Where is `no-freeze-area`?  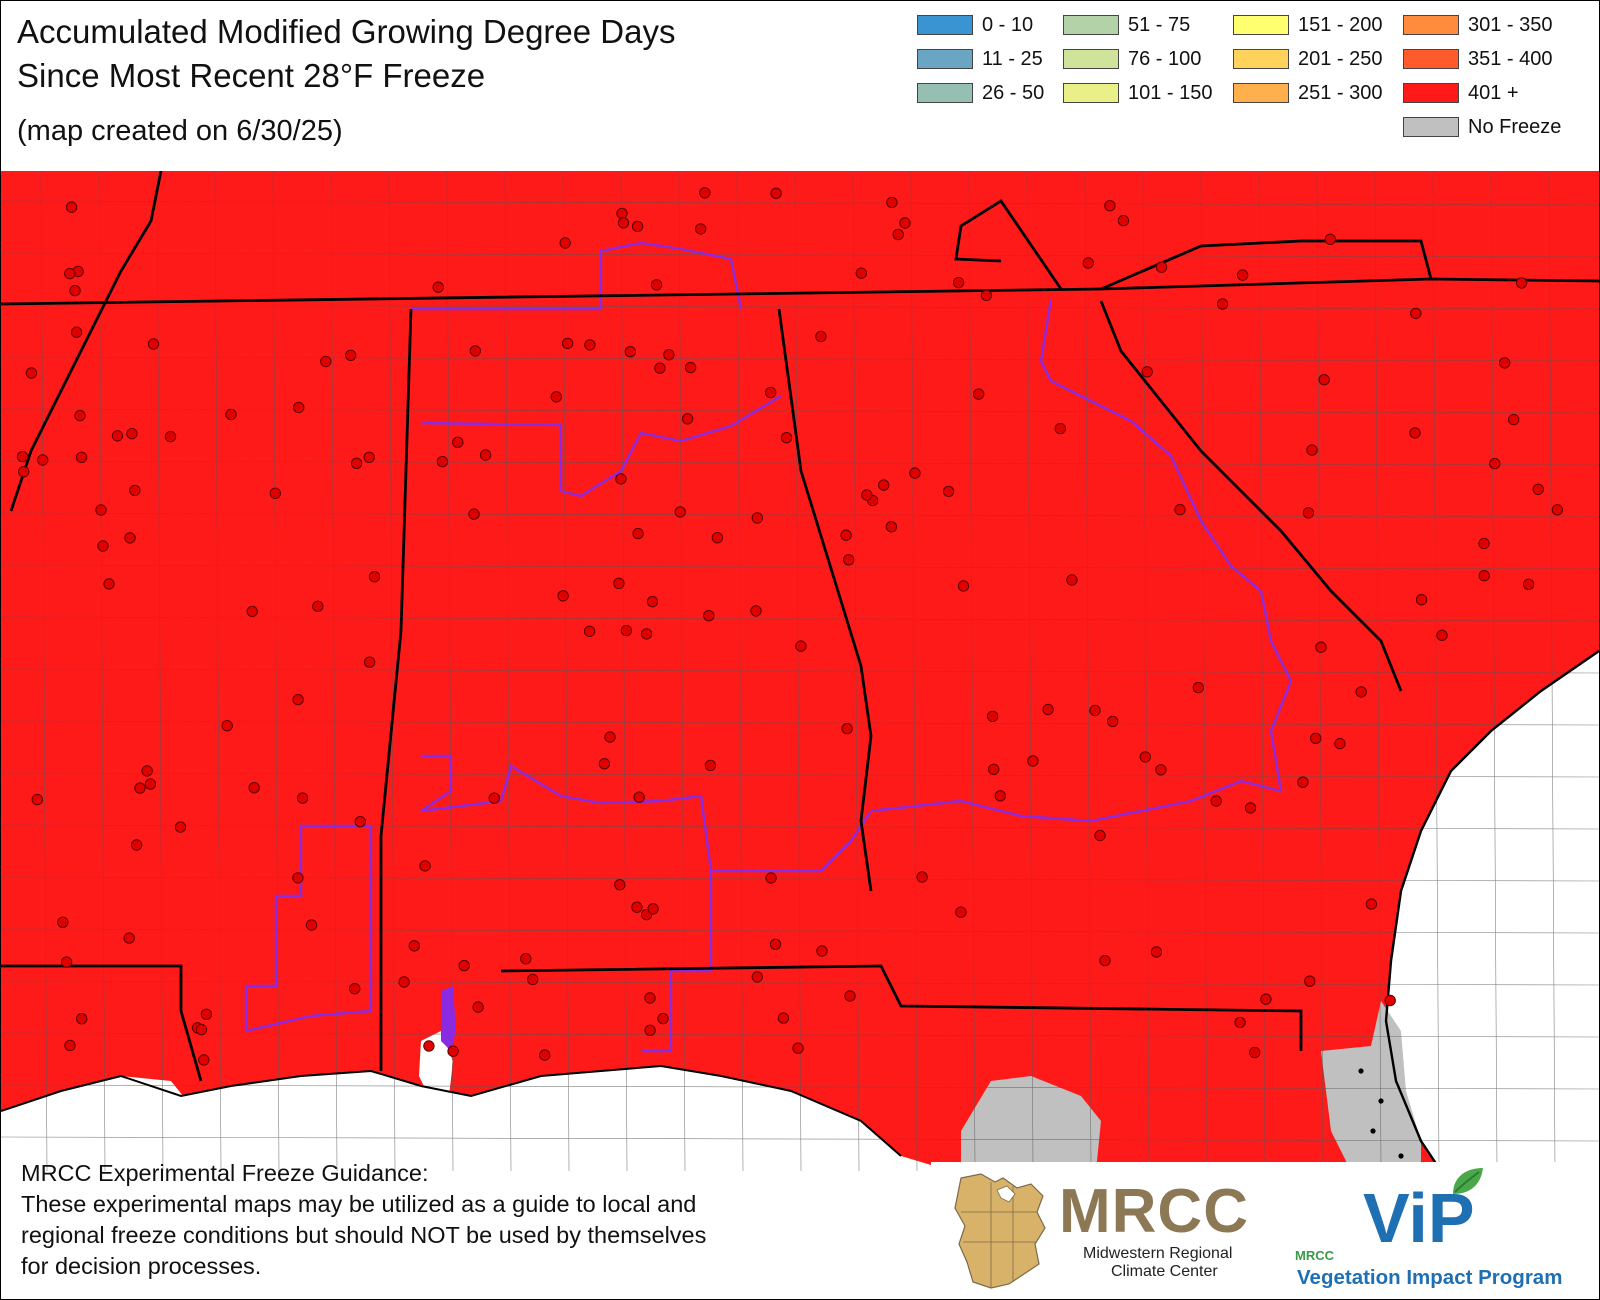 no-freeze-area is located at coordinates (1031, 1123).